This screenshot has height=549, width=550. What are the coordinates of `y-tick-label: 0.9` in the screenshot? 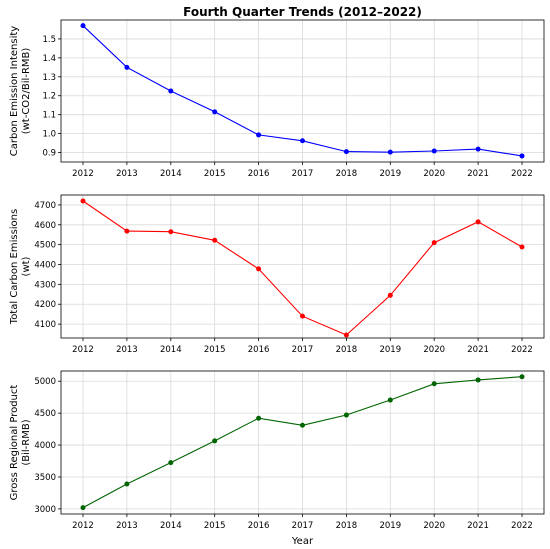 It's located at (49, 154).